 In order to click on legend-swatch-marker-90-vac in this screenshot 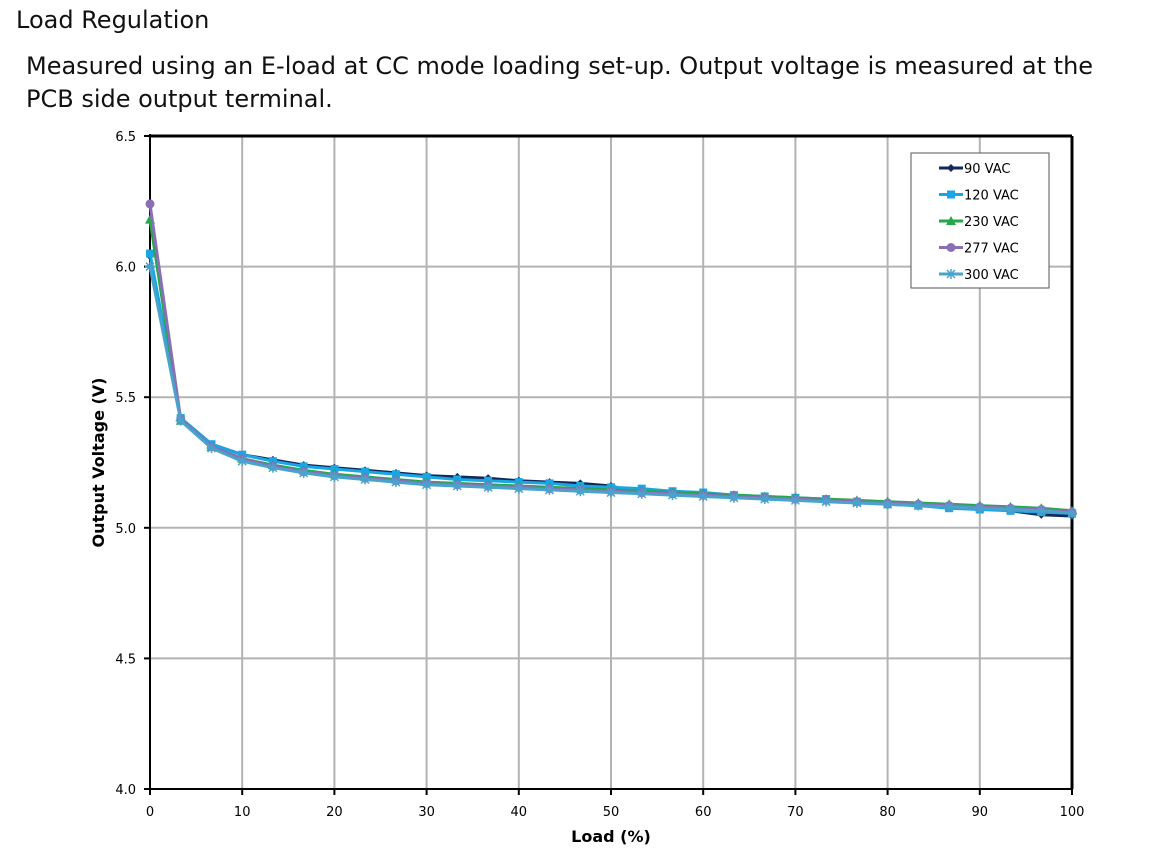, I will do `click(951, 168)`.